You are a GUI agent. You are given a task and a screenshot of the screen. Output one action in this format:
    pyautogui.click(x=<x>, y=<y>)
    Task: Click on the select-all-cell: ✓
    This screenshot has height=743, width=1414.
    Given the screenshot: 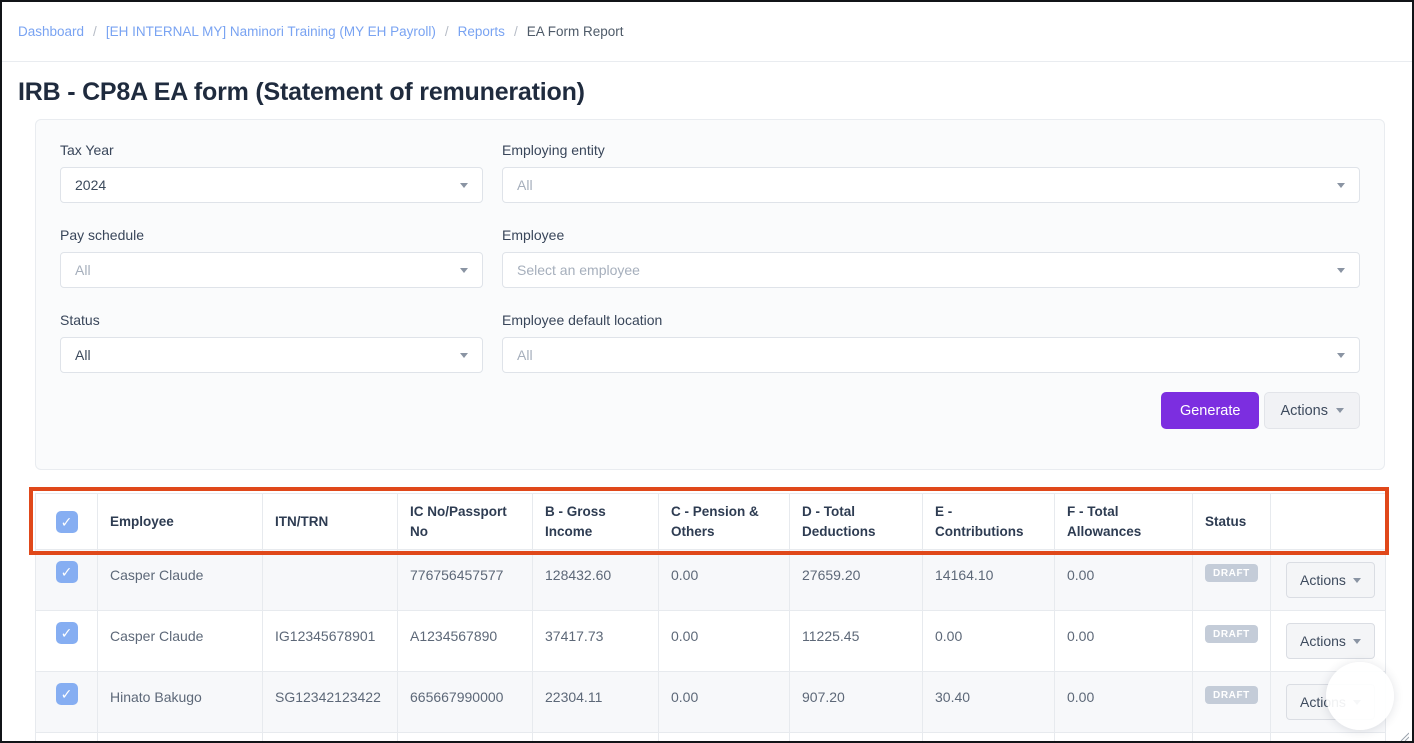 What is the action you would take?
    pyautogui.click(x=66, y=521)
    